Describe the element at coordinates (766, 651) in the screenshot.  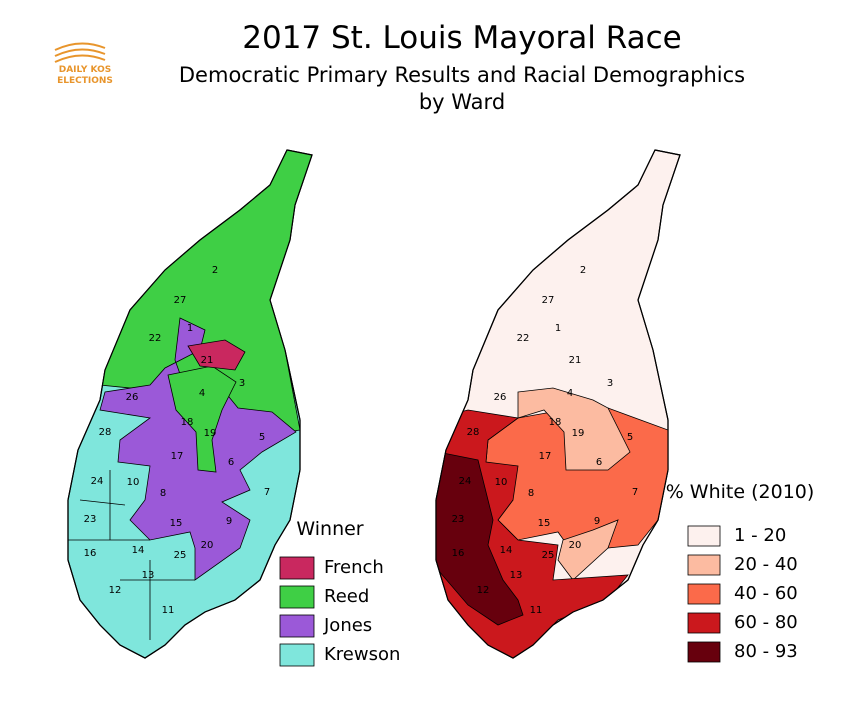
I see `legend-label: 80 - 93` at that location.